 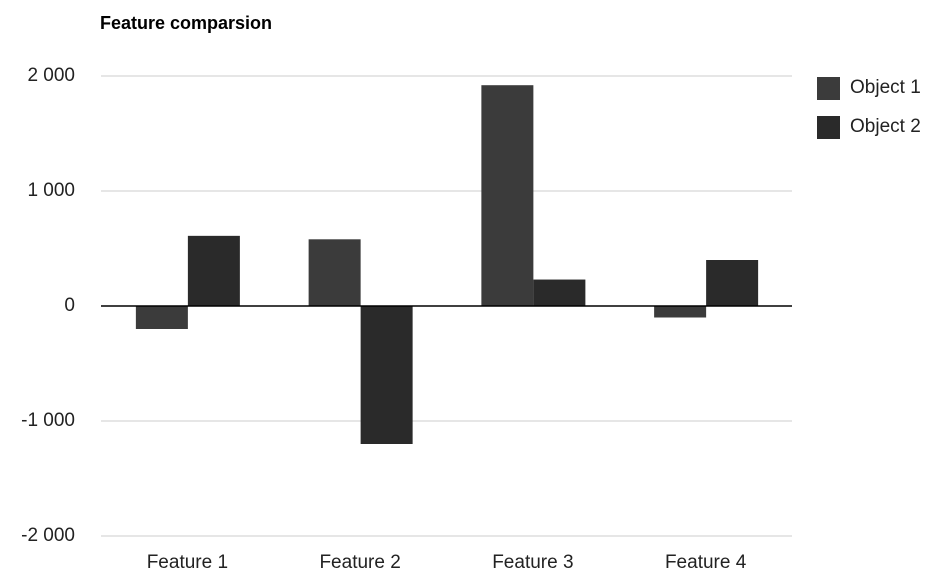 What do you see at coordinates (532, 562) in the screenshot?
I see `x-tick-label: Feature 3` at bounding box center [532, 562].